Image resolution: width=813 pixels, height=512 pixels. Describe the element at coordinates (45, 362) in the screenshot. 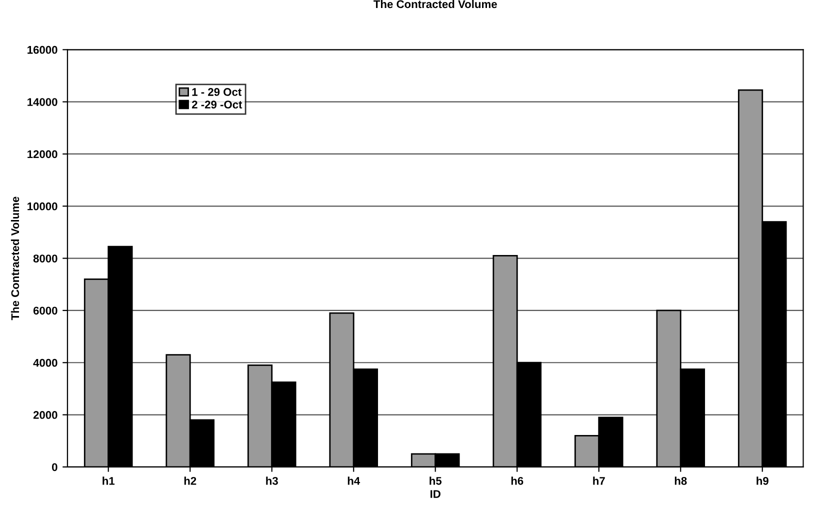

I see `y-tick-label: 4000` at that location.